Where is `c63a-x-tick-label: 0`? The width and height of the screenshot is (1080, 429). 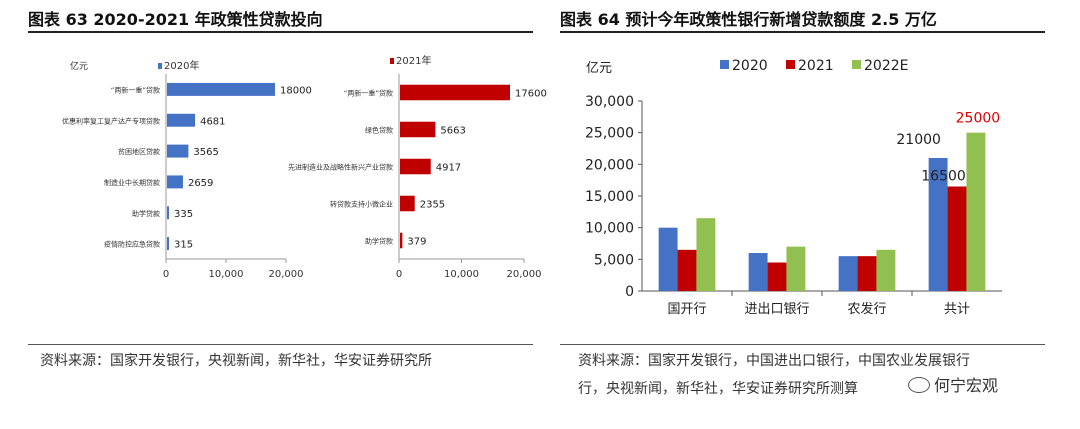
c63a-x-tick-label: 0 is located at coordinates (166, 274).